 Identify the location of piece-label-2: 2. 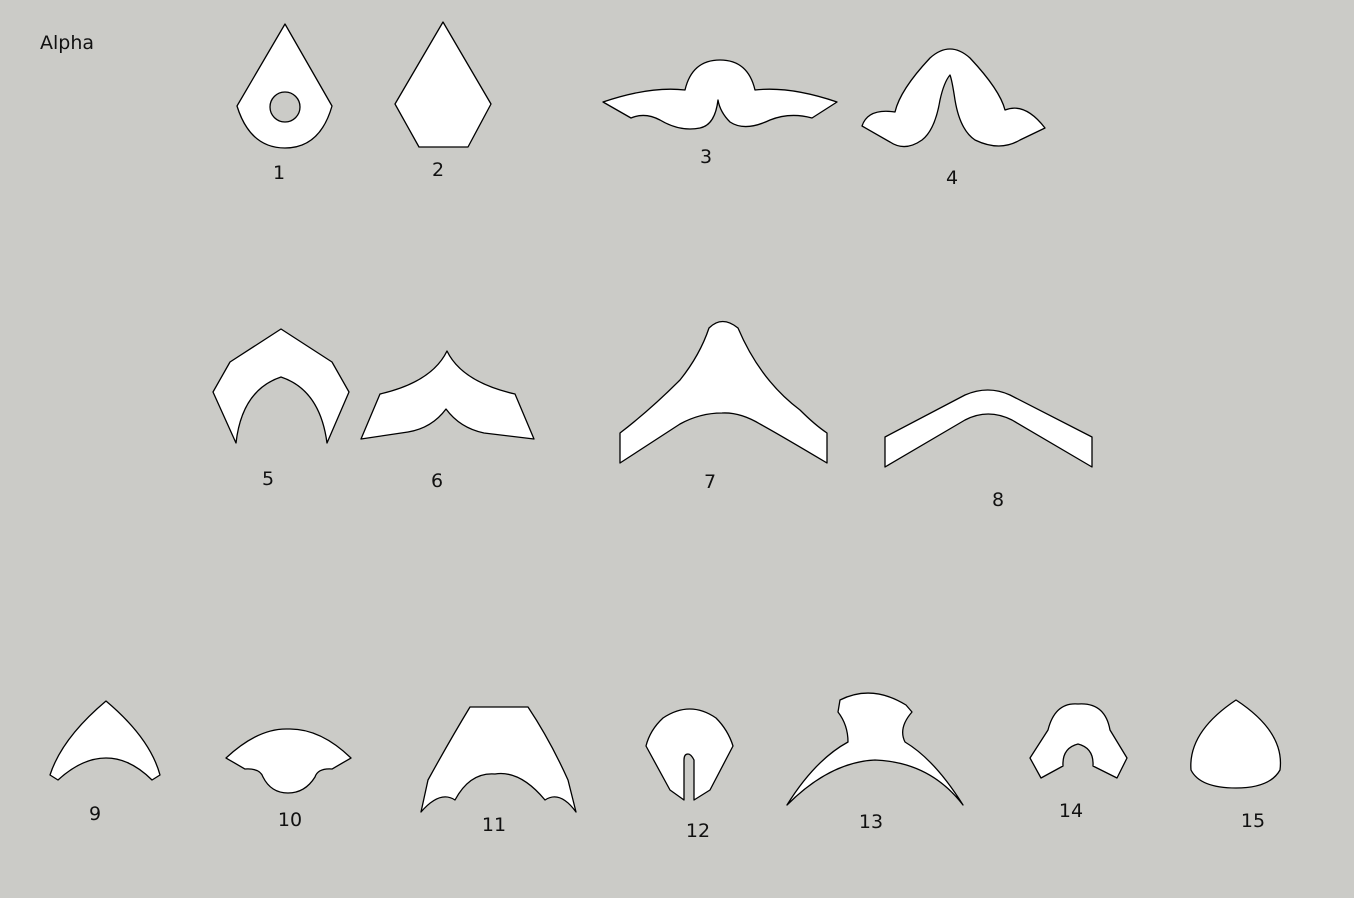
(438, 170).